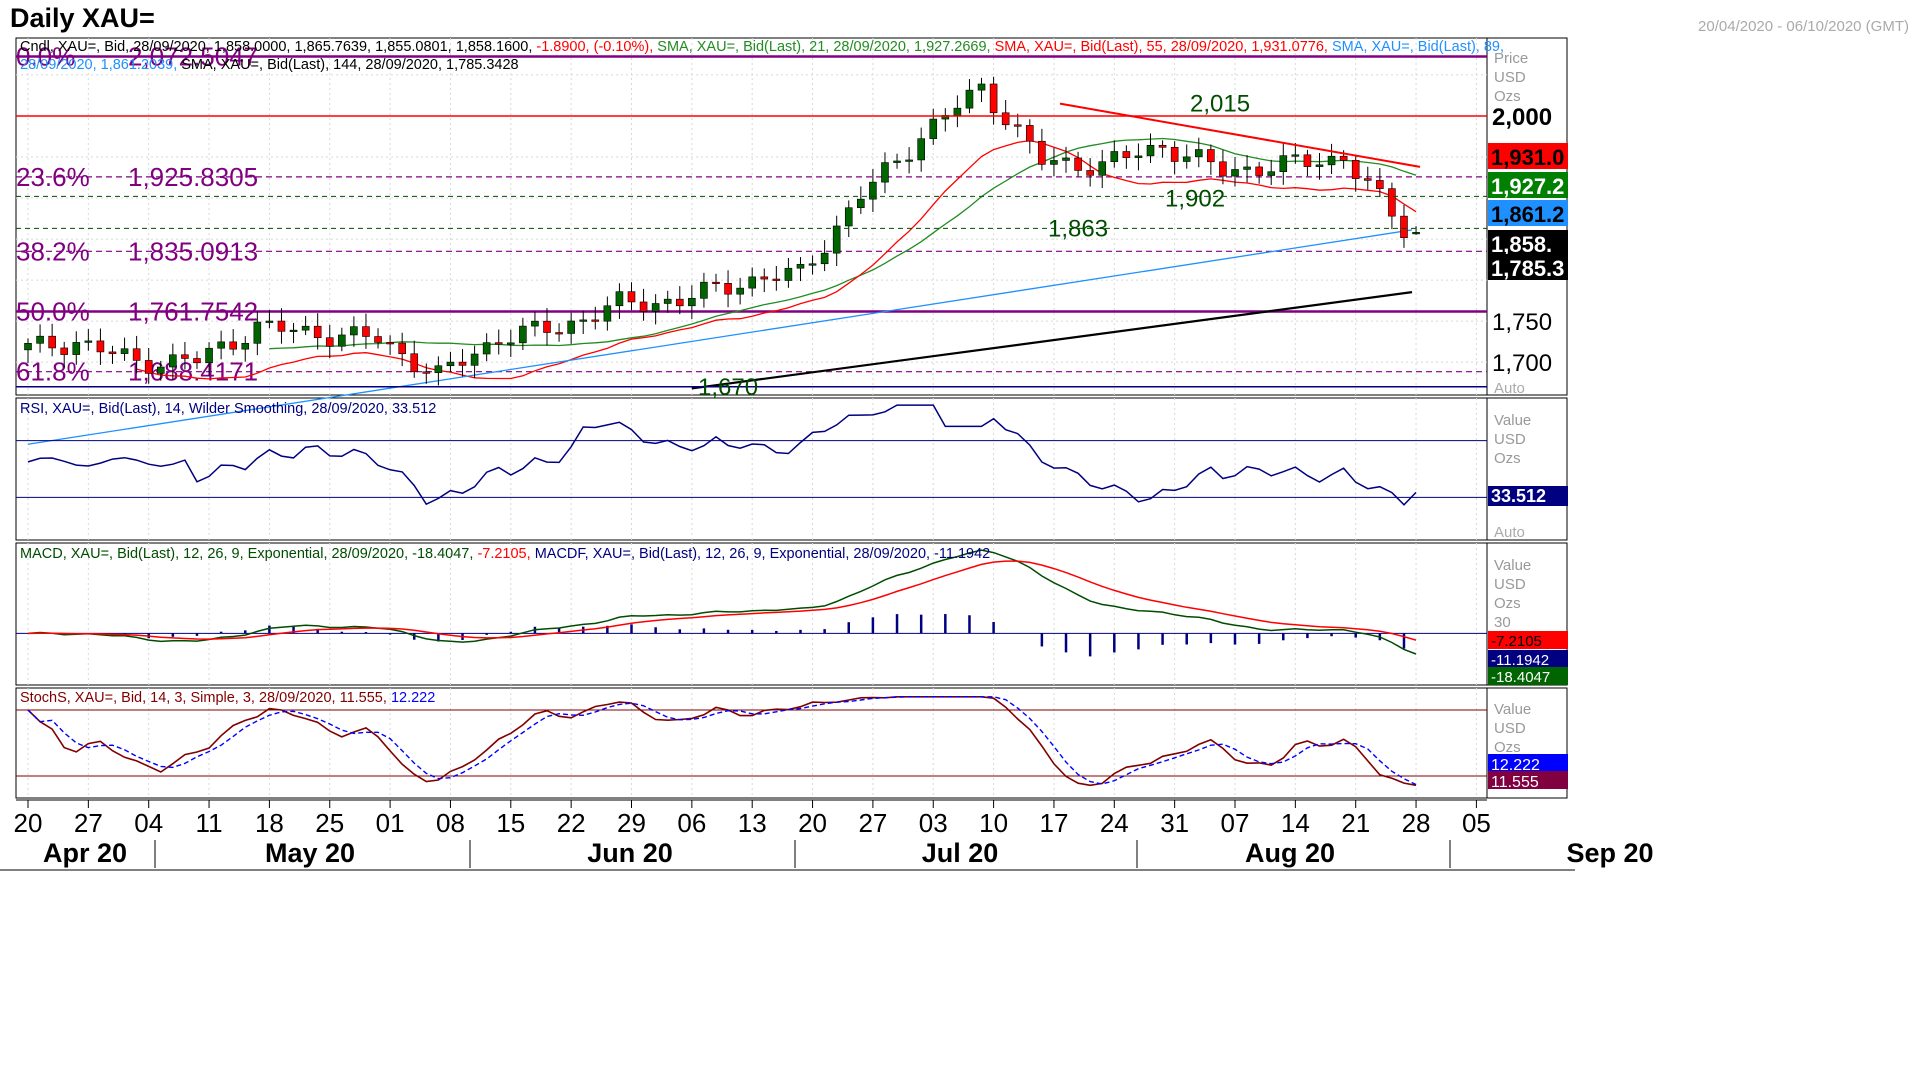  What do you see at coordinates (100, 65) in the screenshot?
I see `legend-segment: 28/09/2020, 1,861.2039,` at bounding box center [100, 65].